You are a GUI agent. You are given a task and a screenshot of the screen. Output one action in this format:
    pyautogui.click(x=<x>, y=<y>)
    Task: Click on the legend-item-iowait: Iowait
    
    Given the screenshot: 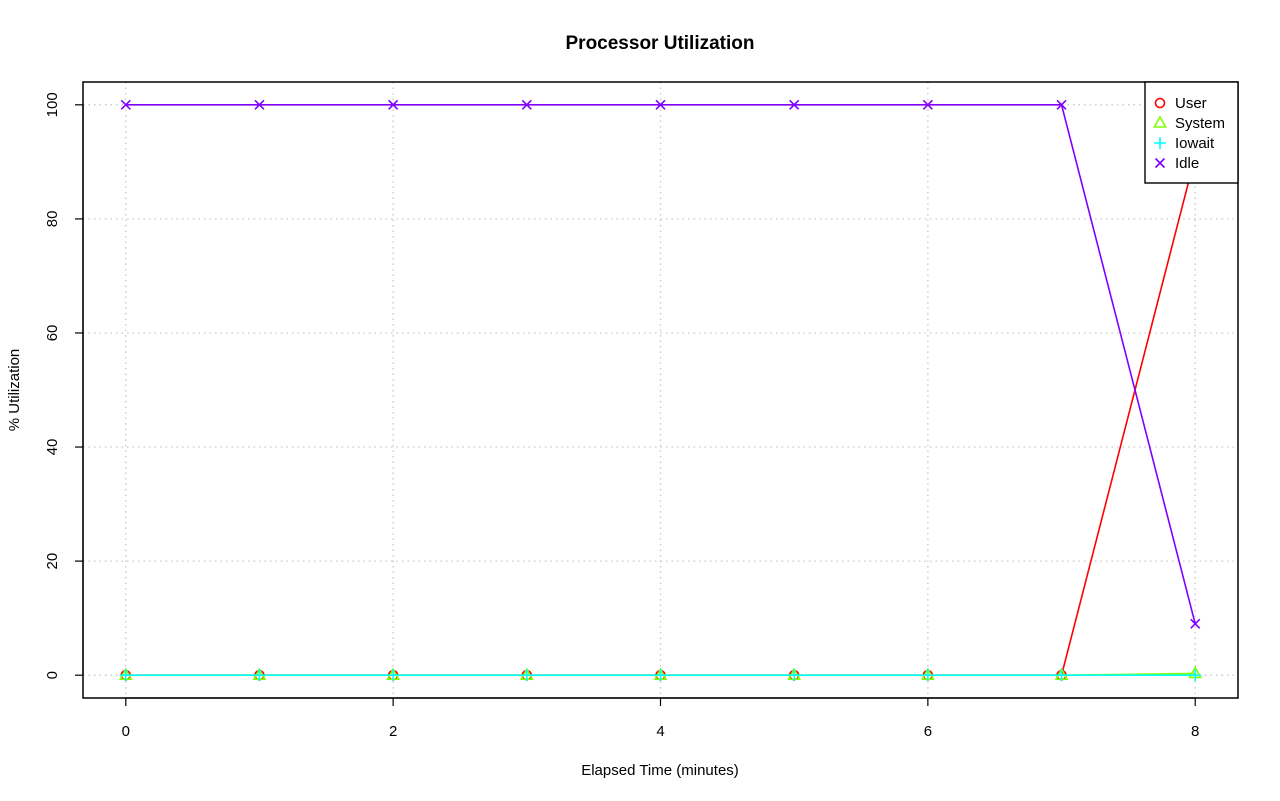 What is the action you would take?
    pyautogui.click(x=1184, y=143)
    